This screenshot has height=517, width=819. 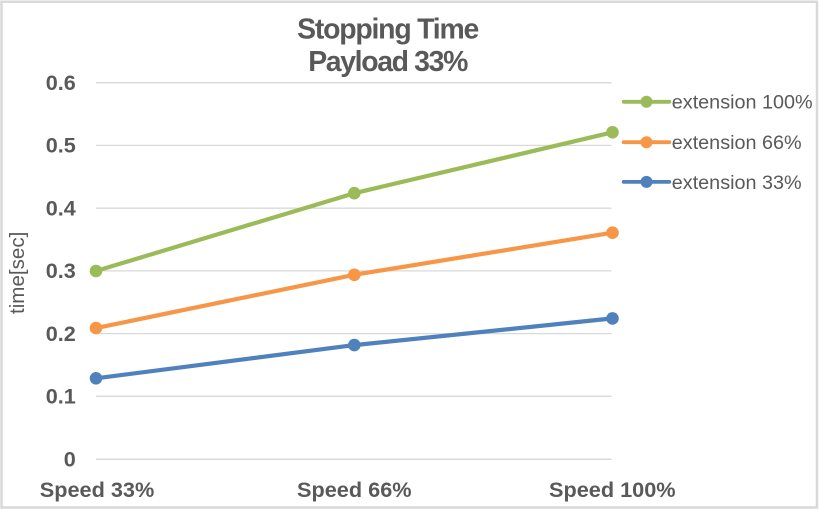 What do you see at coordinates (70, 459) in the screenshot?
I see `svg-text: 0` at bounding box center [70, 459].